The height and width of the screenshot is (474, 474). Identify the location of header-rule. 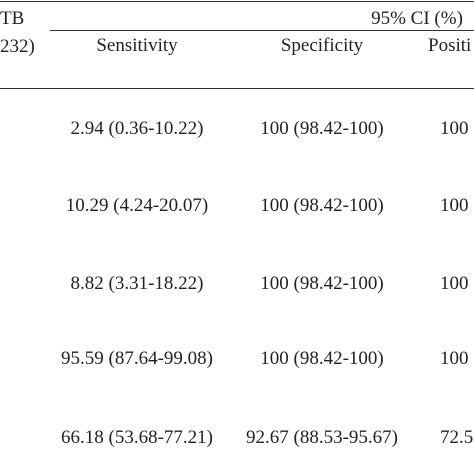
(237, 88).